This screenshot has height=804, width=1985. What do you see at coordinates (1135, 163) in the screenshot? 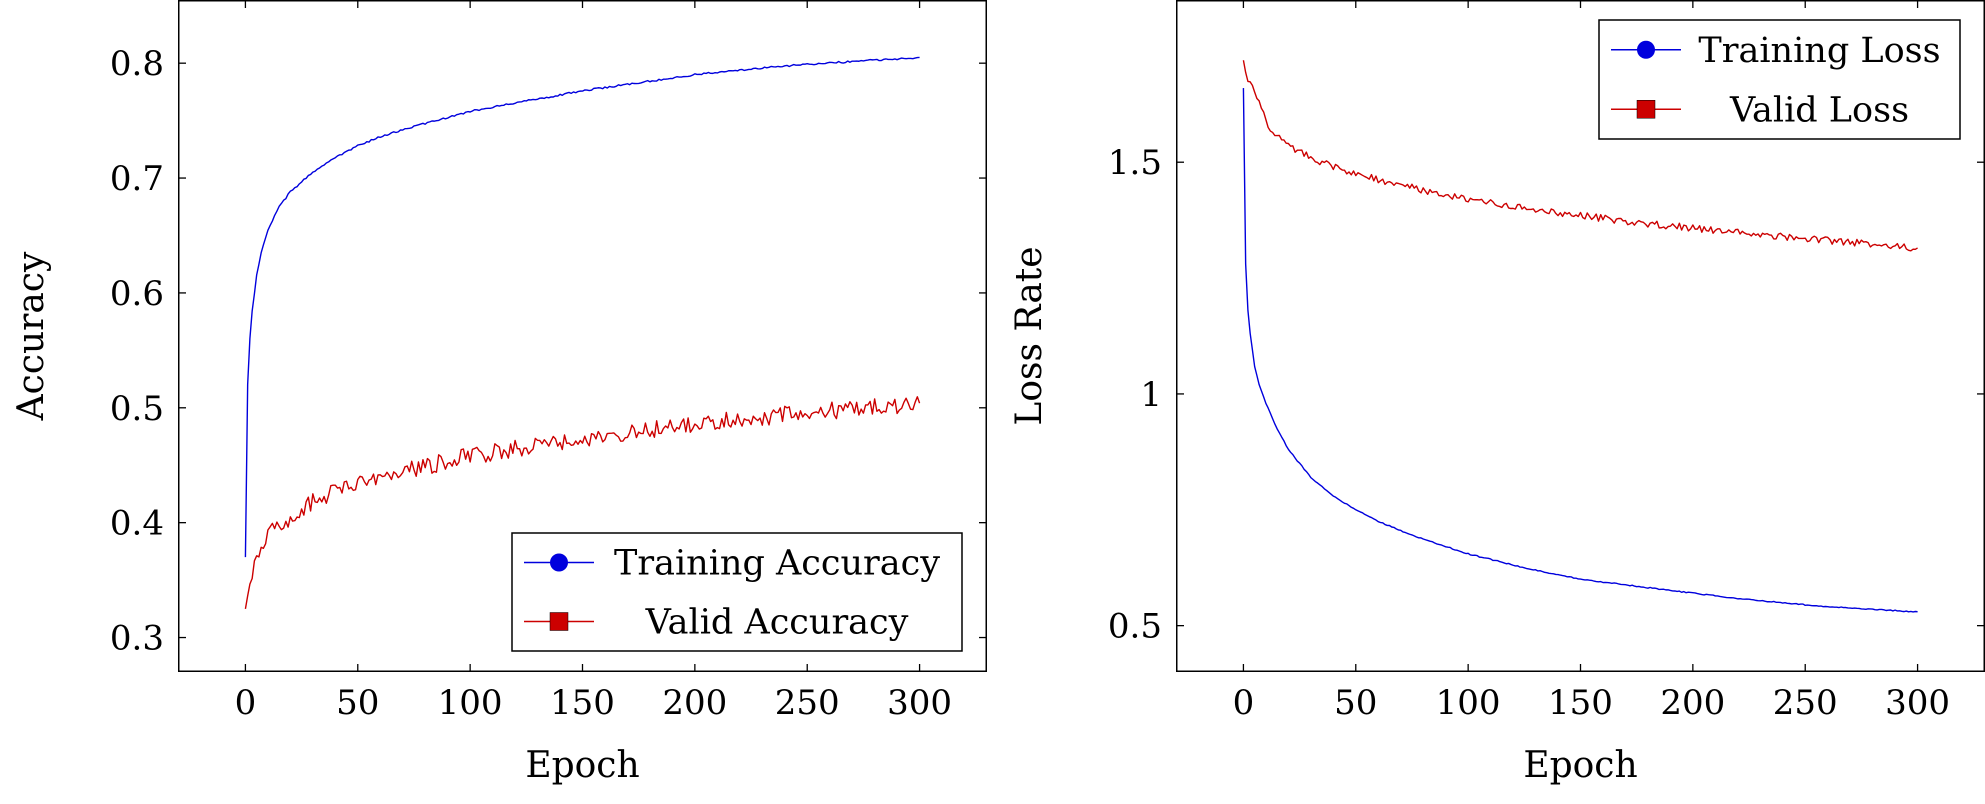
I see `y-tick-label: 1.5` at bounding box center [1135, 163].